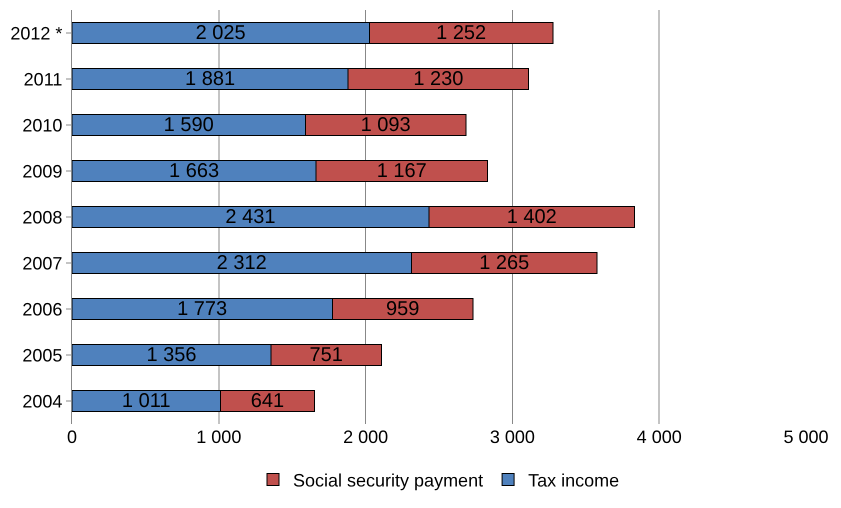 The width and height of the screenshot is (841, 508). I want to click on y-tick-label: 2007, so click(42, 263).